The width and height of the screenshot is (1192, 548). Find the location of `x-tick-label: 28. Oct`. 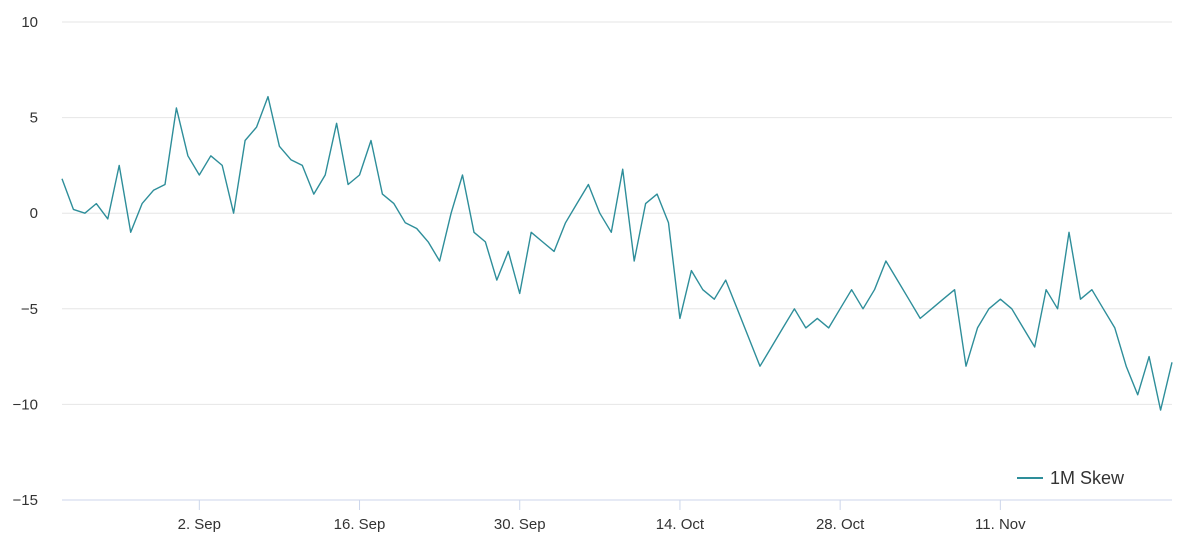

x-tick-label: 28. Oct is located at coordinates (840, 524).